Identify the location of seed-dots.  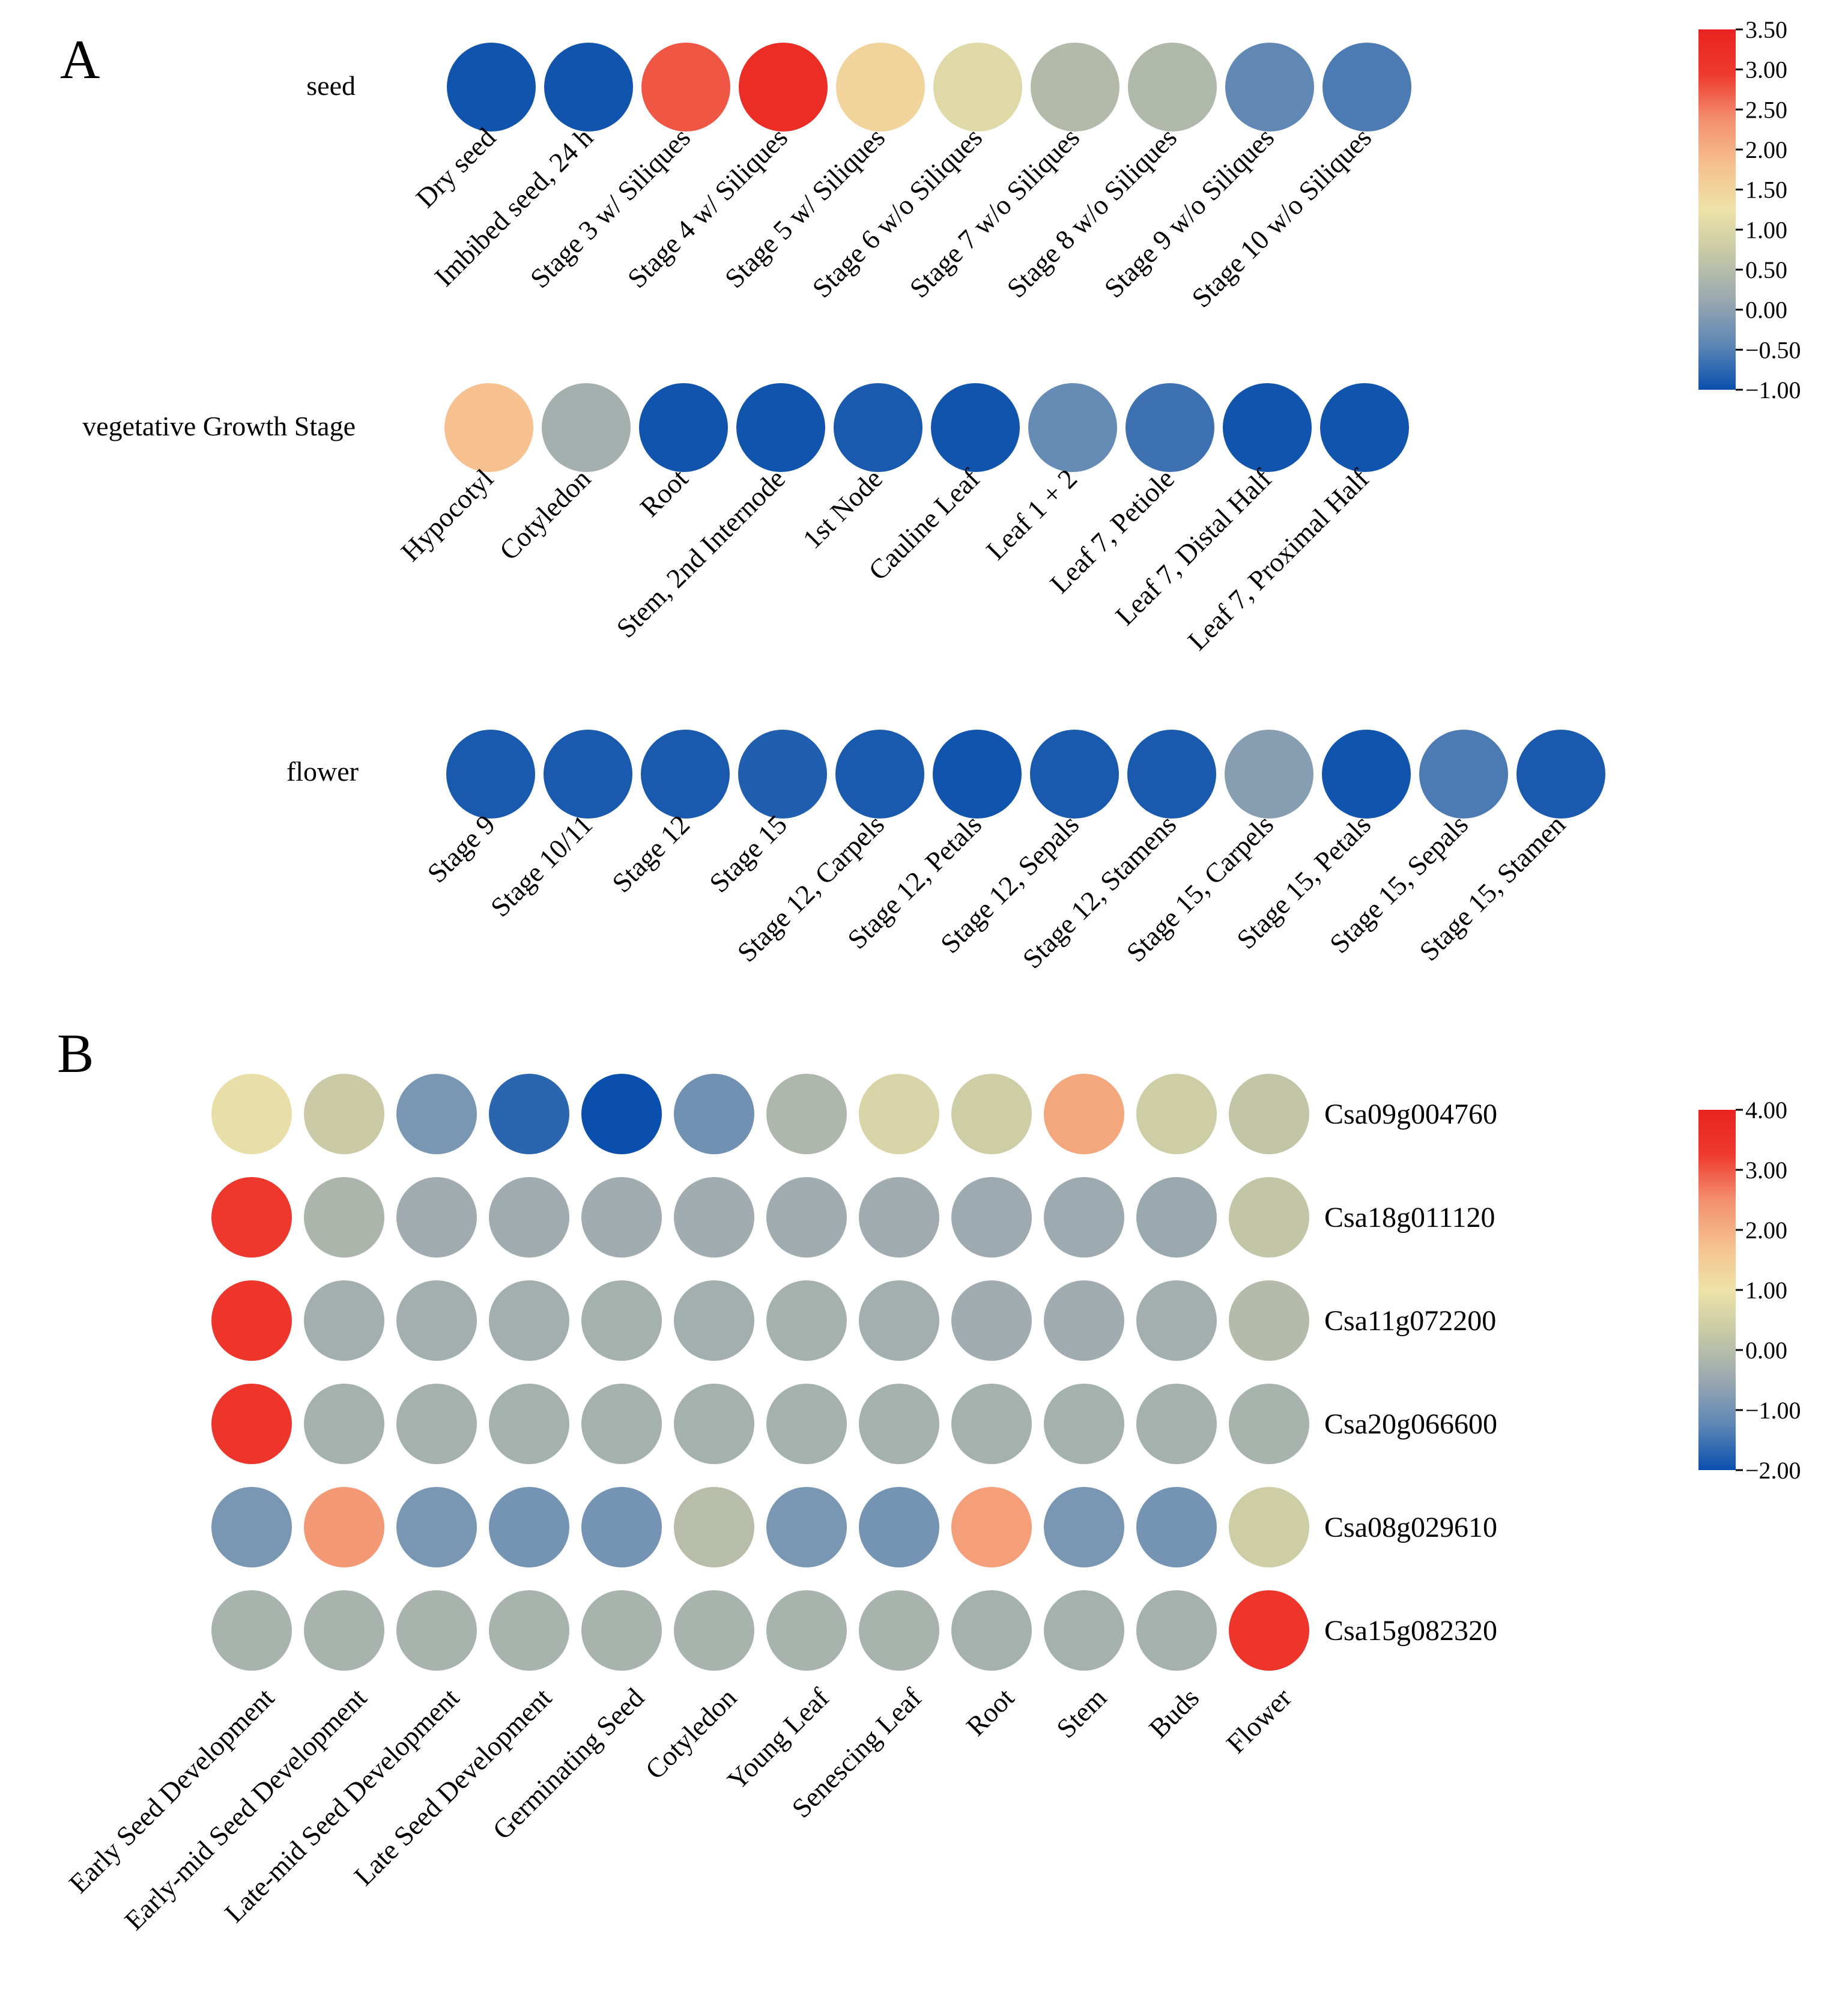
(929, 88).